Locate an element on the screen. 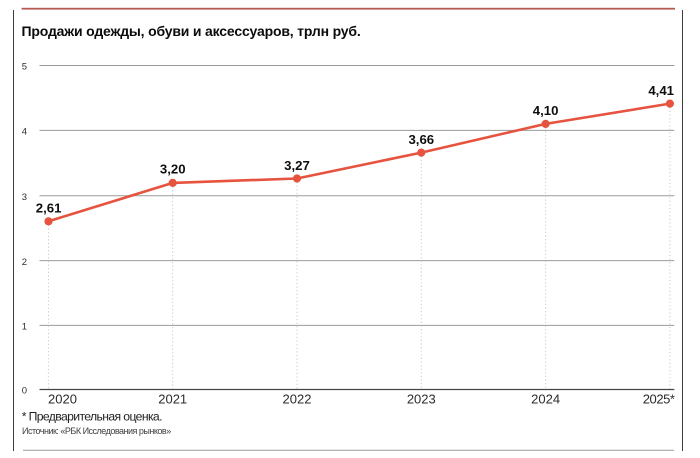 The height and width of the screenshot is (458, 700). svg-text: 3,27 is located at coordinates (297, 165).